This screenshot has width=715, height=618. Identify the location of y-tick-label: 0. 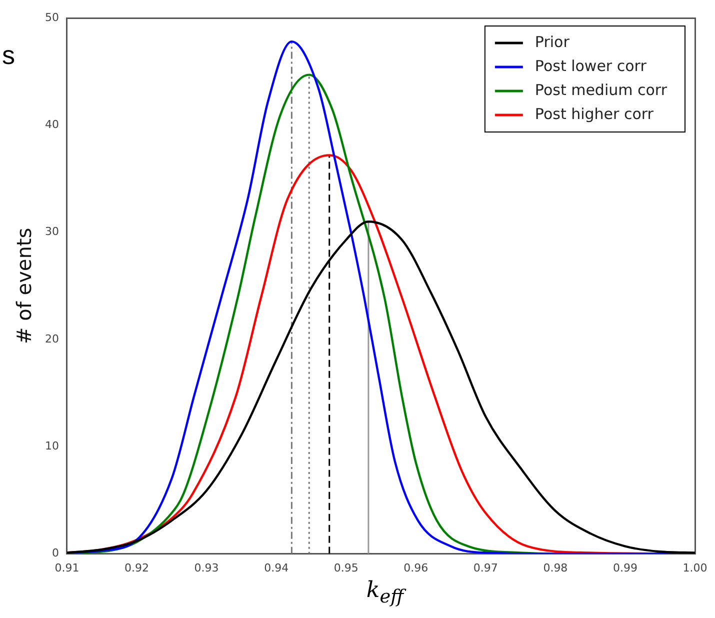
(55, 553).